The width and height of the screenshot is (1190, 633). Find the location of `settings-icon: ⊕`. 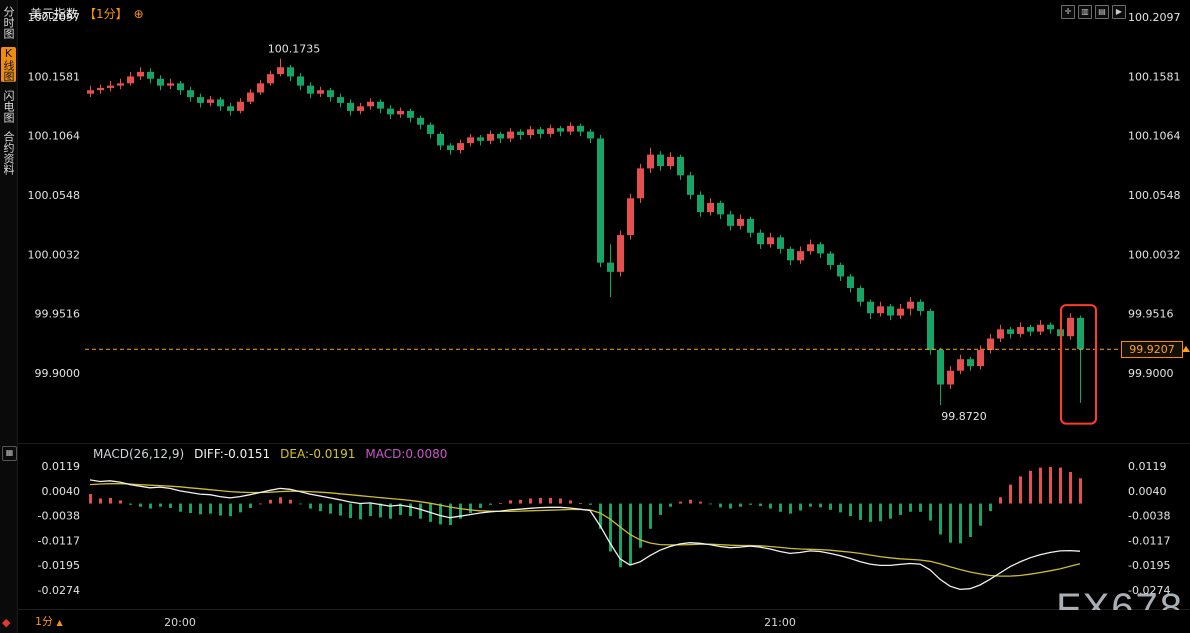

settings-icon: ⊕ is located at coordinates (138, 13).